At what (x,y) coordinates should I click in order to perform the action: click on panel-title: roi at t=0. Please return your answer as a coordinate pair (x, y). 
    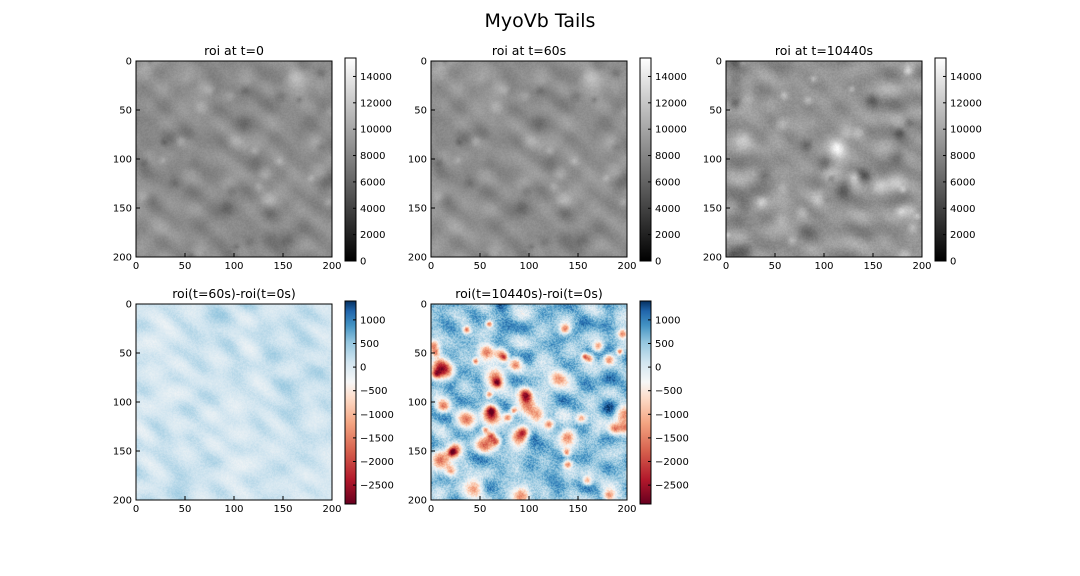
    Looking at the image, I should click on (234, 50).